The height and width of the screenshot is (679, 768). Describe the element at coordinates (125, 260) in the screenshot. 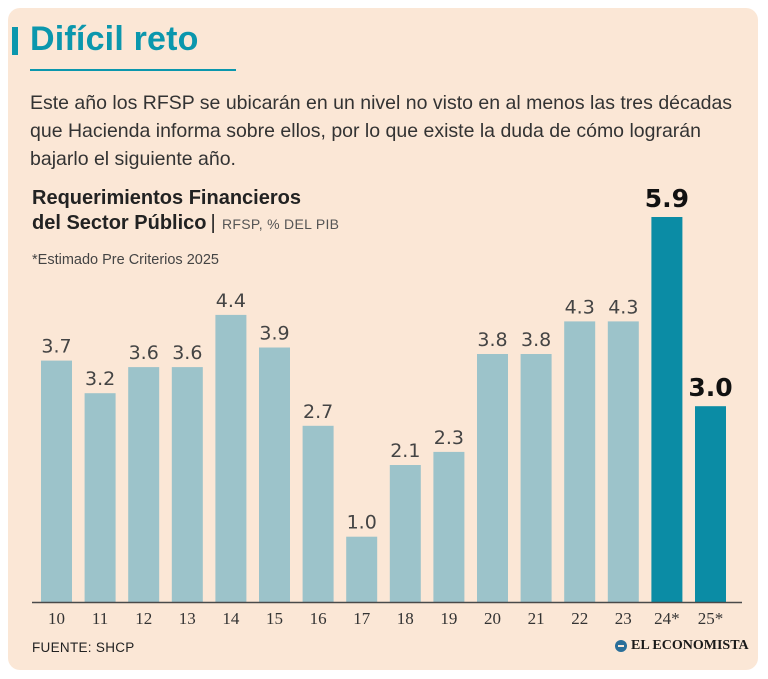

I see `estimate-note: *Estimado Pre Criterios 2025` at that location.